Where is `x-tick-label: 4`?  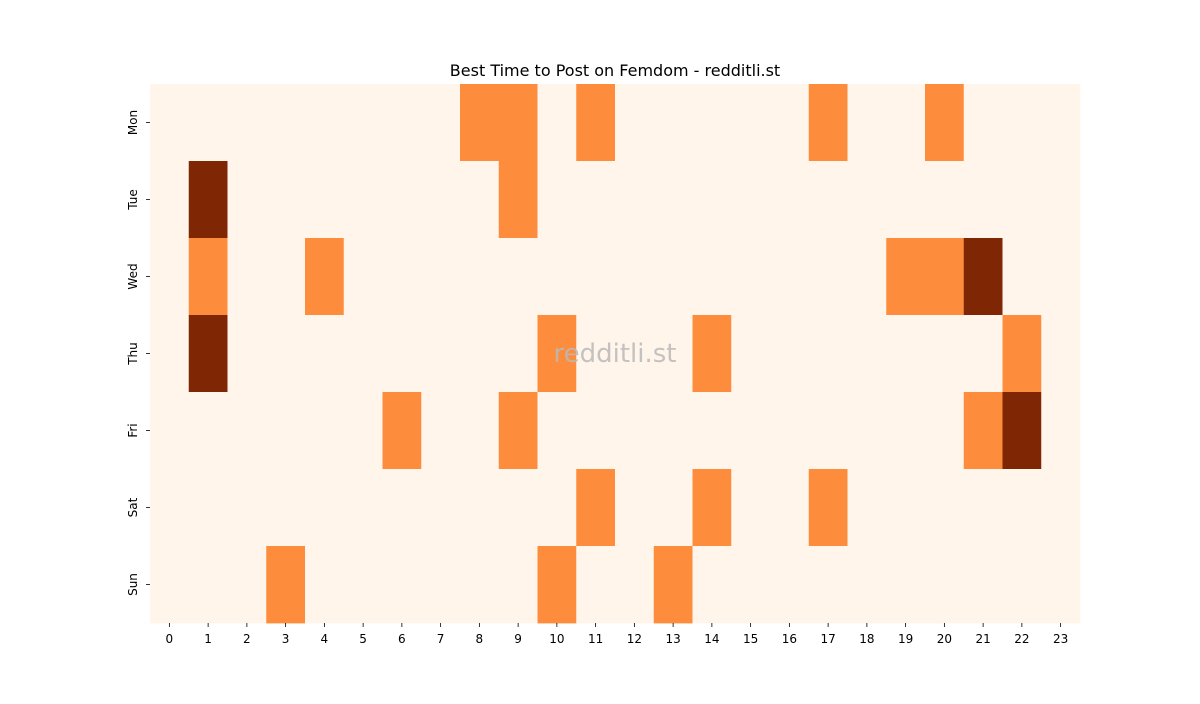
x-tick-label: 4 is located at coordinates (325, 639).